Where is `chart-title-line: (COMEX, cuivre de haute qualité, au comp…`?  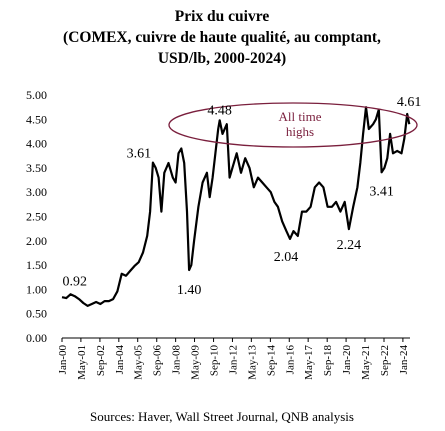
chart-title-line: (COMEX, cuivre de haute qualité, au comp… is located at coordinates (222, 37).